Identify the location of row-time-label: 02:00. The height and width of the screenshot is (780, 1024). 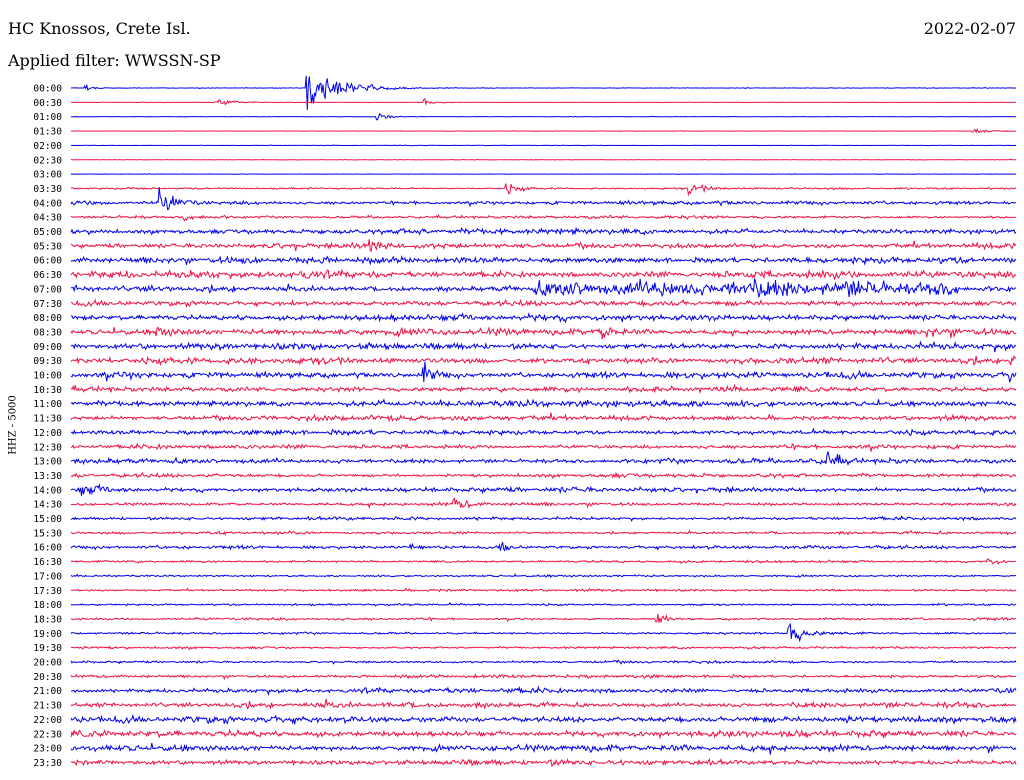
(47, 146).